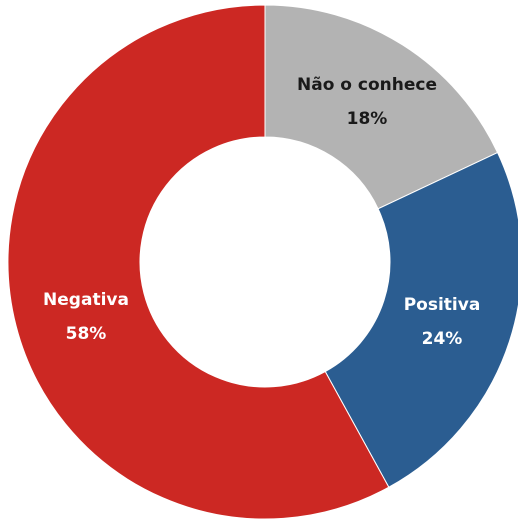 The width and height of the screenshot is (518, 520). I want to click on value-label: 24%, so click(442, 339).